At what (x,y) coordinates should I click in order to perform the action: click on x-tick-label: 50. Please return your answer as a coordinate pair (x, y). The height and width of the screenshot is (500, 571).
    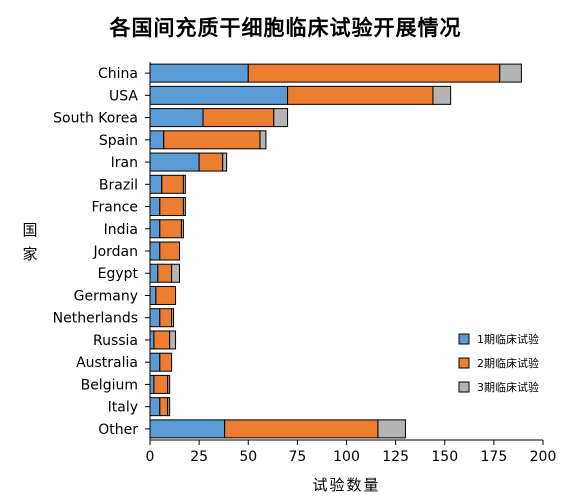
    Looking at the image, I should click on (248, 457).